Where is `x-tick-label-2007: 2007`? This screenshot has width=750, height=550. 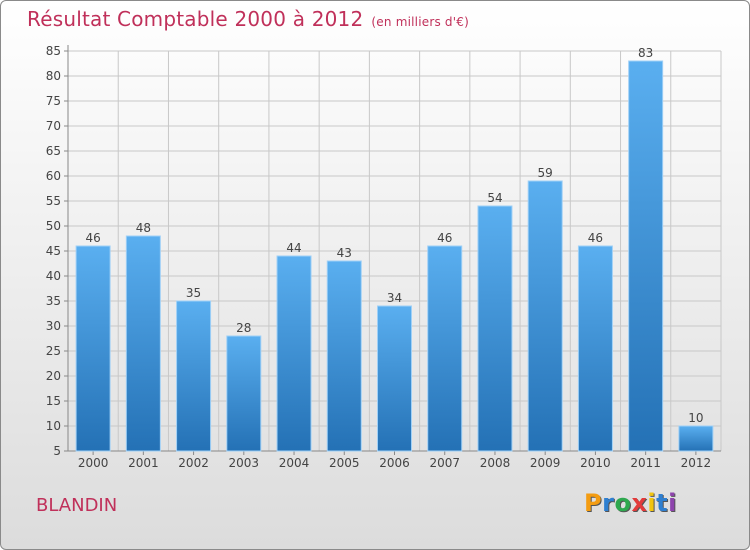 x-tick-label-2007: 2007 is located at coordinates (444, 463).